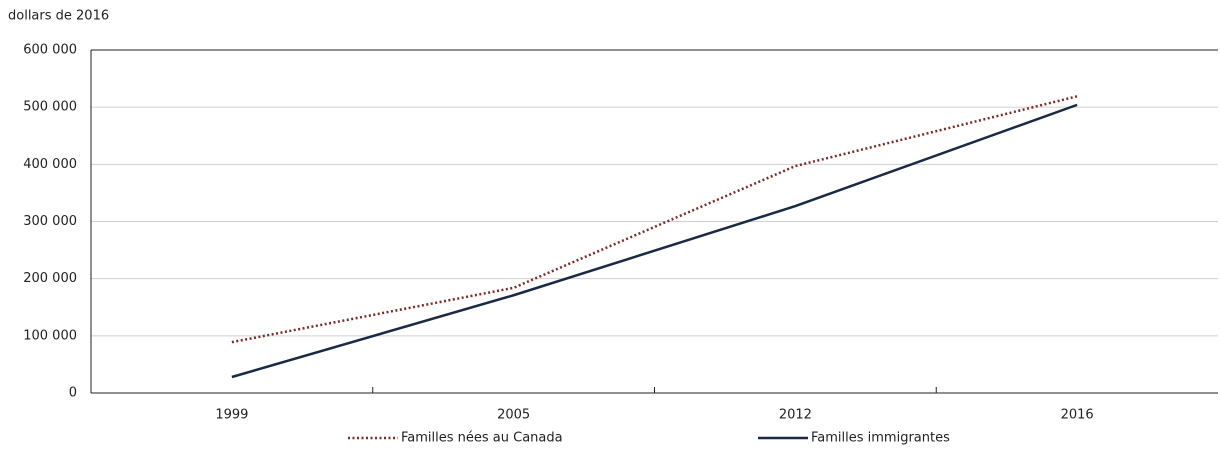  What do you see at coordinates (231, 415) in the screenshot?
I see `x-tick-label: 1999` at bounding box center [231, 415].